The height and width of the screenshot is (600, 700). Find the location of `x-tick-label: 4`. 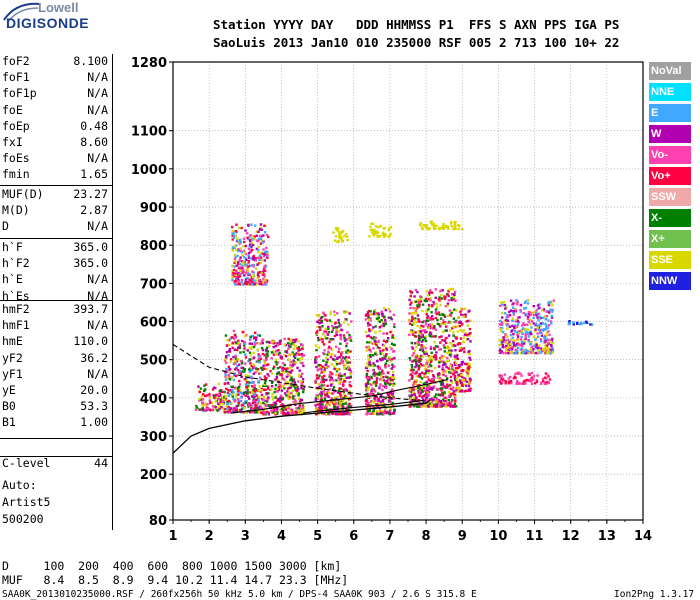

x-tick-label: 4 is located at coordinates (281, 536).